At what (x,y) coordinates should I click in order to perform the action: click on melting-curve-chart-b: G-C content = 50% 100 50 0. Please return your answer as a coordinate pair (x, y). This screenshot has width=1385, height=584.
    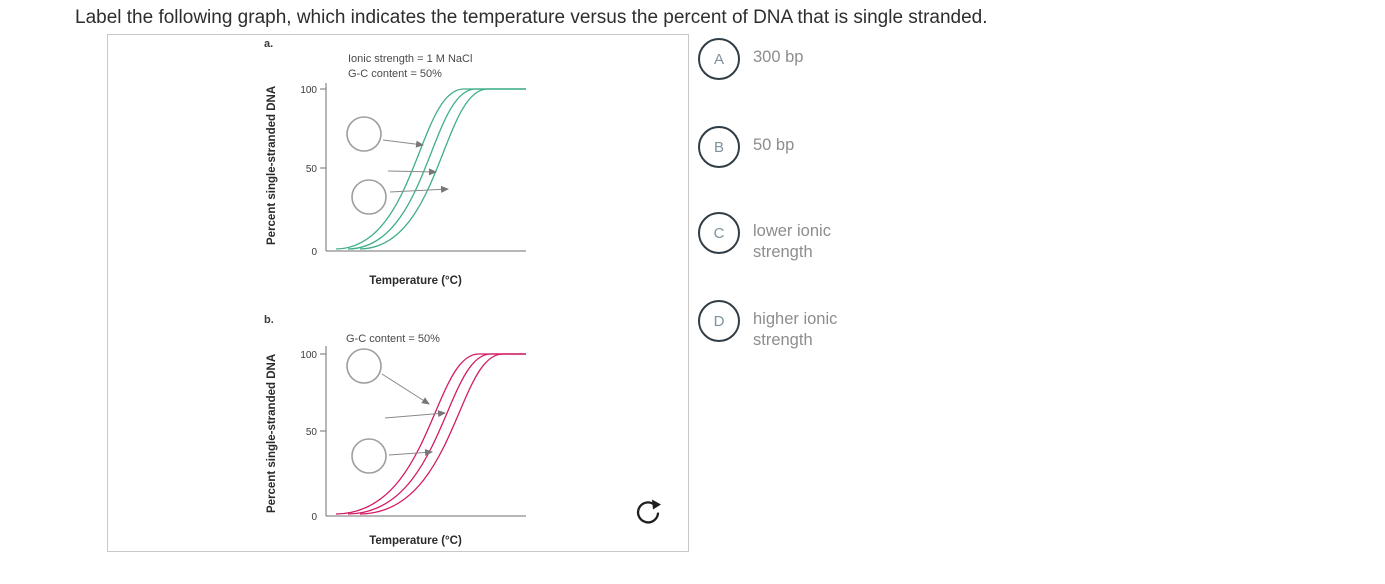
    Looking at the image, I should click on (413, 428).